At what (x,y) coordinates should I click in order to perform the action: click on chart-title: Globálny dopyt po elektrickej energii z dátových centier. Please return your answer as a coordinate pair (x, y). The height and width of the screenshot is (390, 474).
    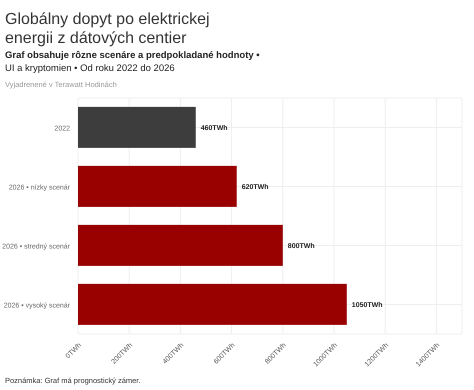
    Looking at the image, I should click on (108, 29).